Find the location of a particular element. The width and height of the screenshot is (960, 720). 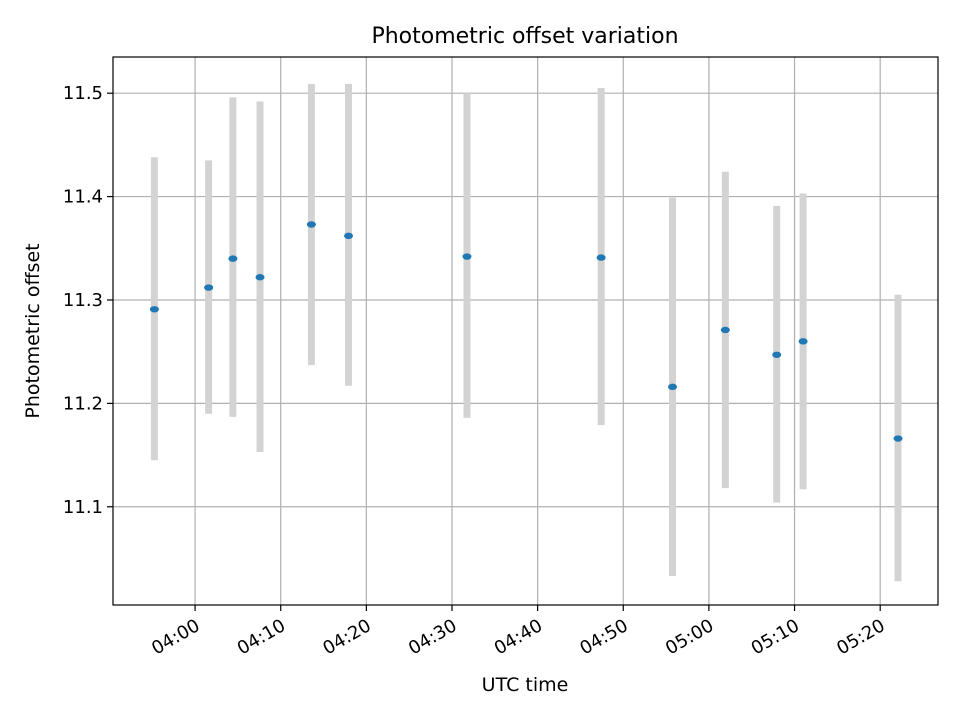

y-tick-label: 11.3 is located at coordinates (83, 300).